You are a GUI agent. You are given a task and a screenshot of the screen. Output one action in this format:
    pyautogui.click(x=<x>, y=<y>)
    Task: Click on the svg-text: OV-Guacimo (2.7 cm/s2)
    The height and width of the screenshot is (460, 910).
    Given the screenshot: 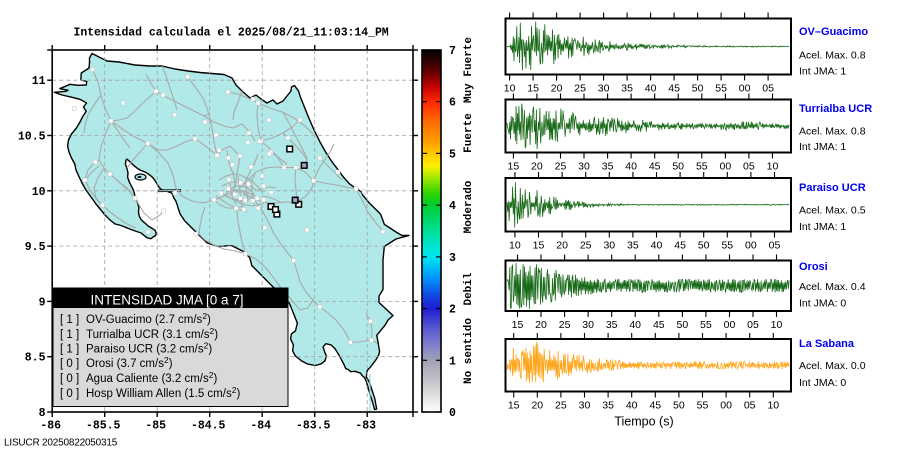 What is the action you would take?
    pyautogui.click(x=148, y=318)
    